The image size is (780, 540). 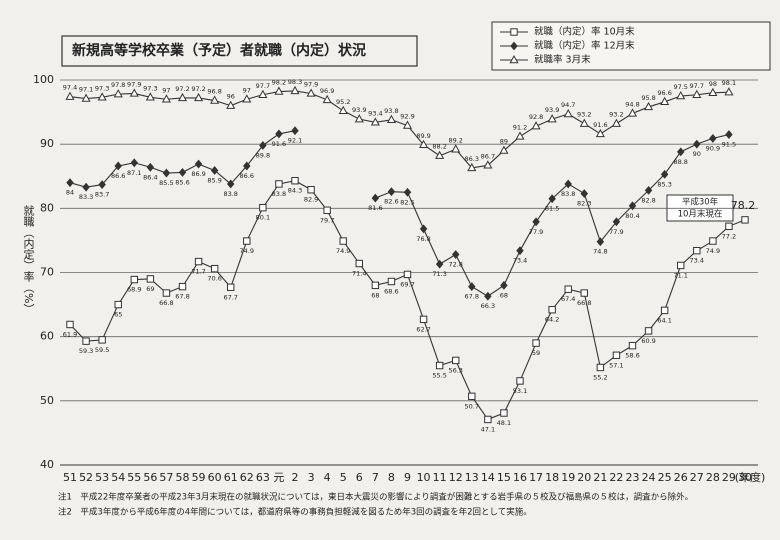 What do you see at coordinates (632, 216) in the screenshot?
I see `data-label: 80.4` at bounding box center [632, 216].